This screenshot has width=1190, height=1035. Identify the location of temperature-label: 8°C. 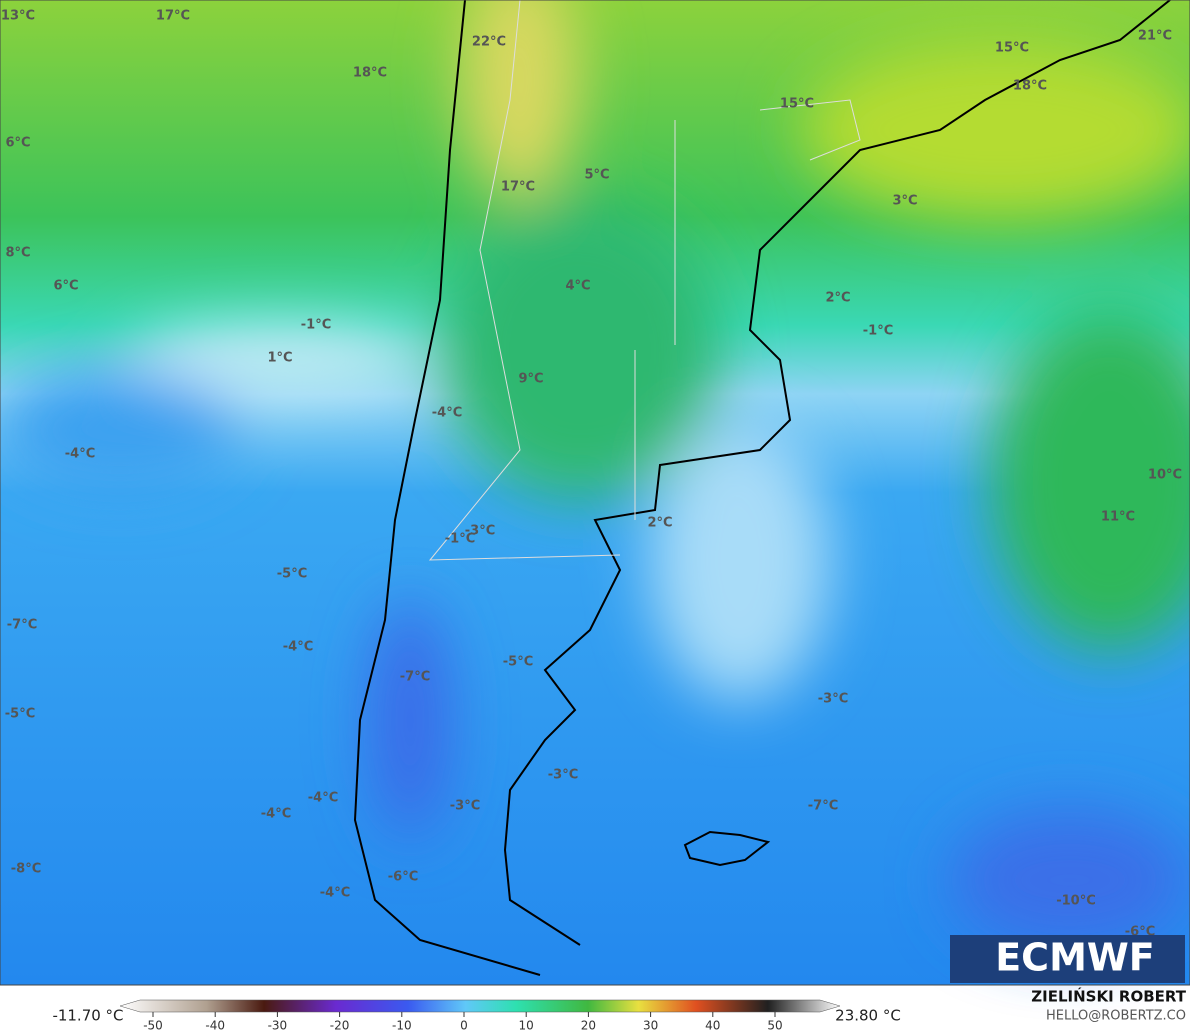
(17, 253).